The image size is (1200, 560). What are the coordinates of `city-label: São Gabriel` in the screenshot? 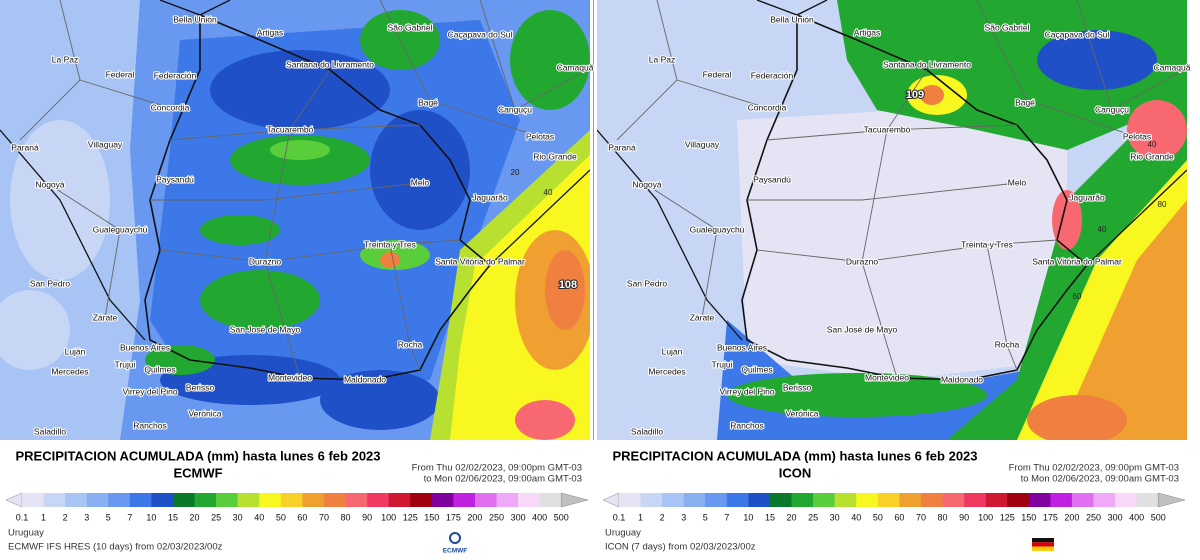 It's located at (1007, 27).